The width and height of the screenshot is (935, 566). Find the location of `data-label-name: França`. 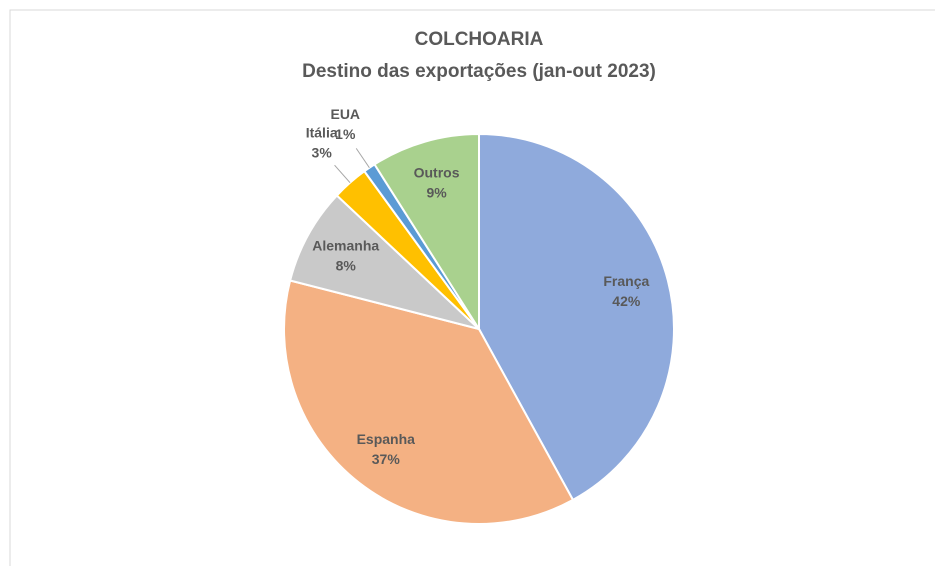

data-label-name: França is located at coordinates (626, 281).